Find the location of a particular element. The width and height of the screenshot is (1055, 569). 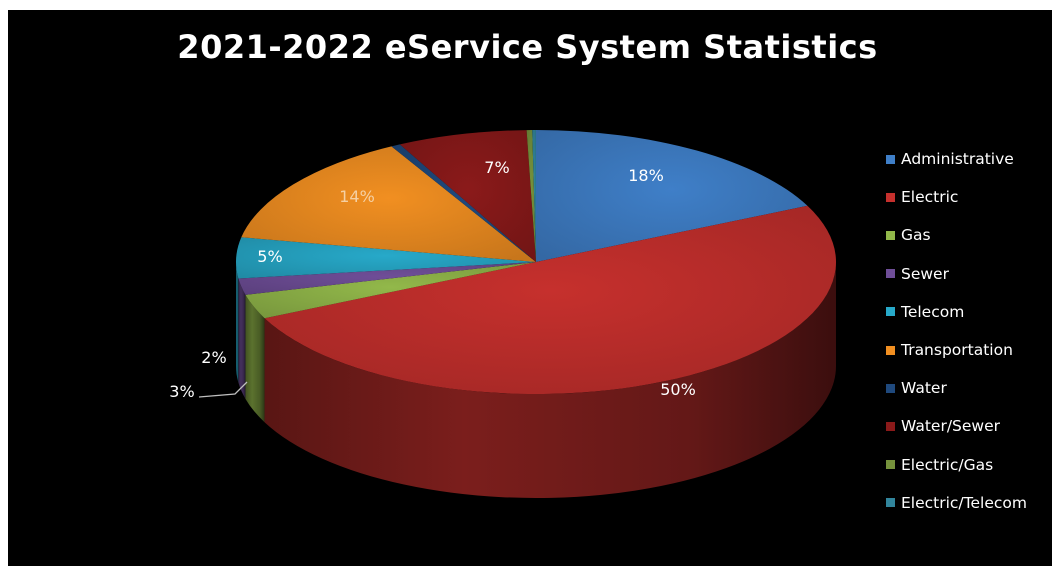

pie-slice-water is located at coordinates (463, 203).